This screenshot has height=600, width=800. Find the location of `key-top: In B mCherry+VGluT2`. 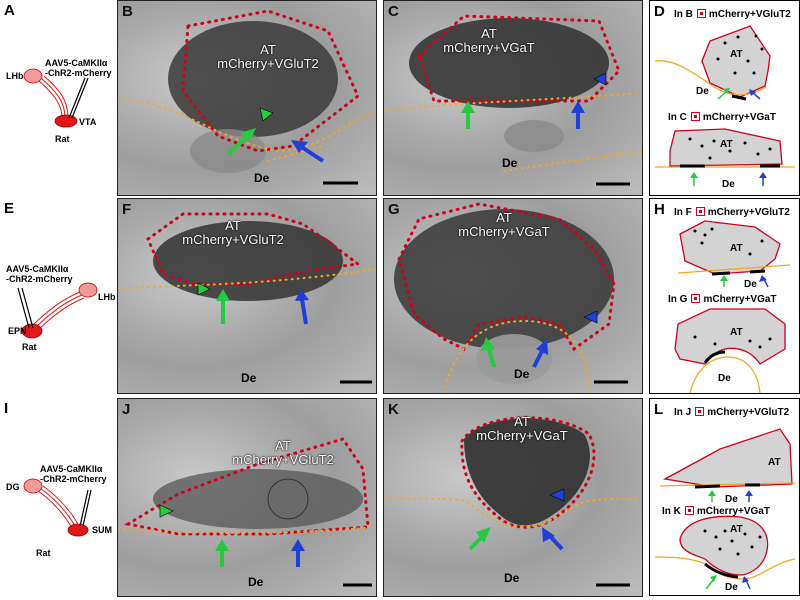

key-top: In B mCherry+VGluT2 is located at coordinates (732, 14).